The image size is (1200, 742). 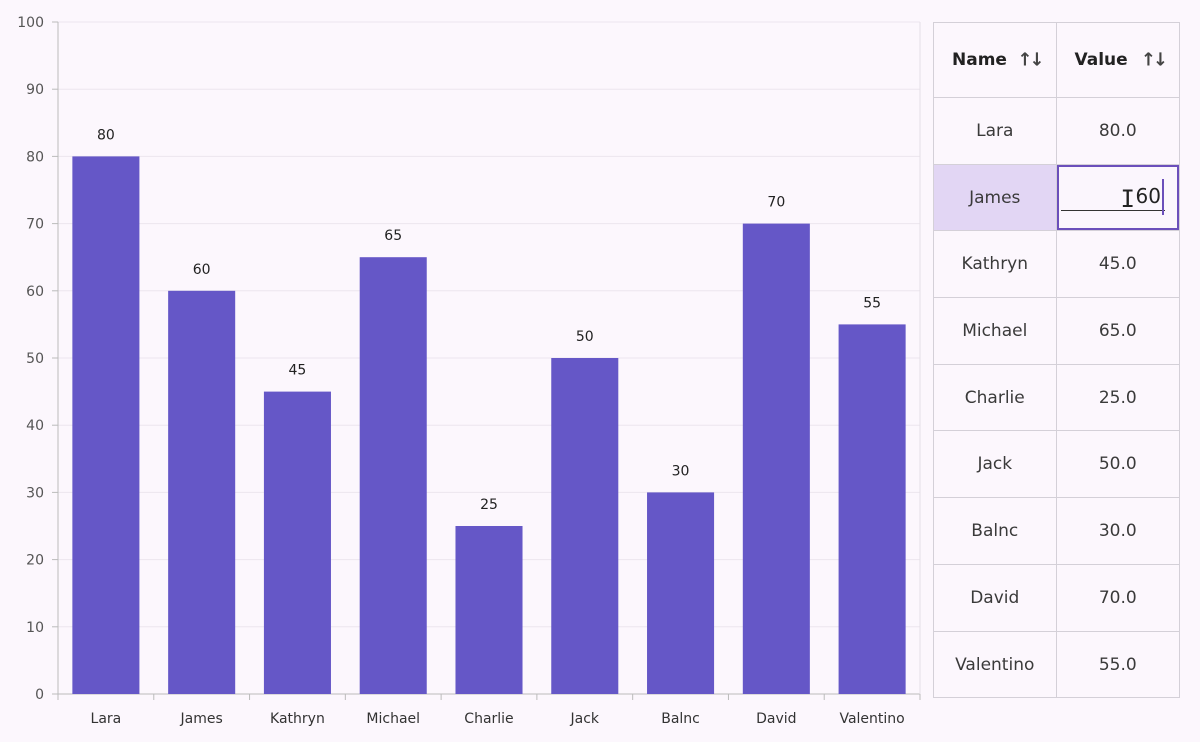 What do you see at coordinates (979, 60) in the screenshot?
I see `name-header-label: Name` at bounding box center [979, 60].